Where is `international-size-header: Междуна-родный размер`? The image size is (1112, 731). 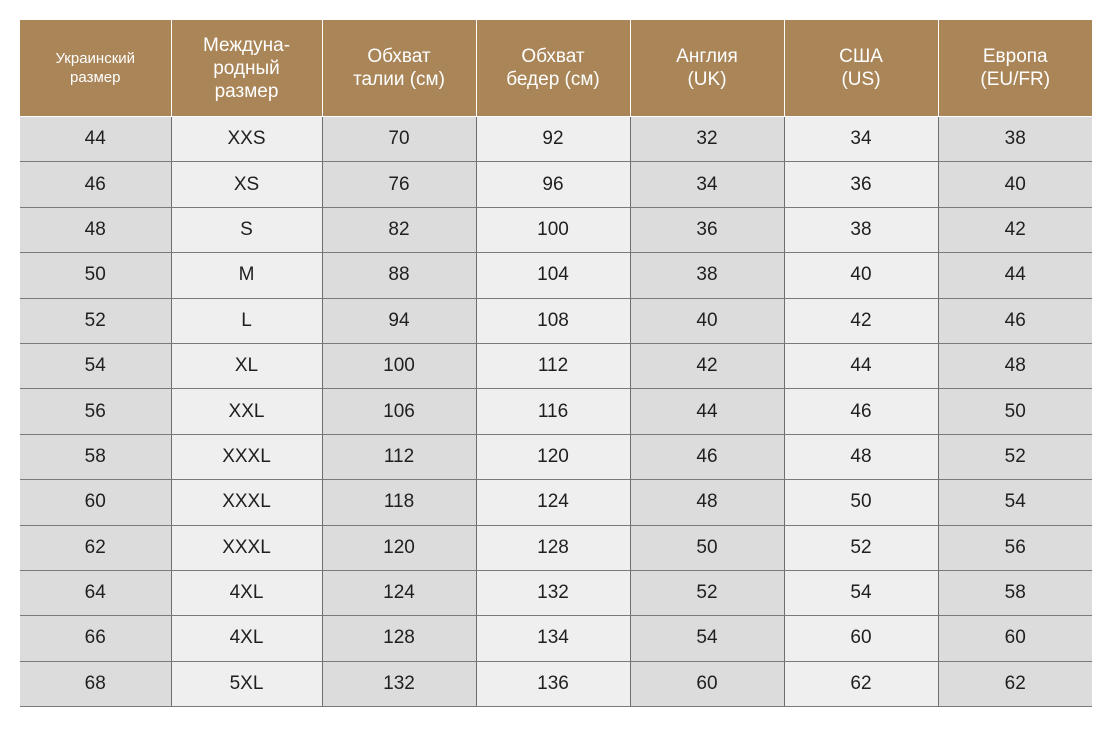 international-size-header: Междуна-родный размер is located at coordinates (246, 68).